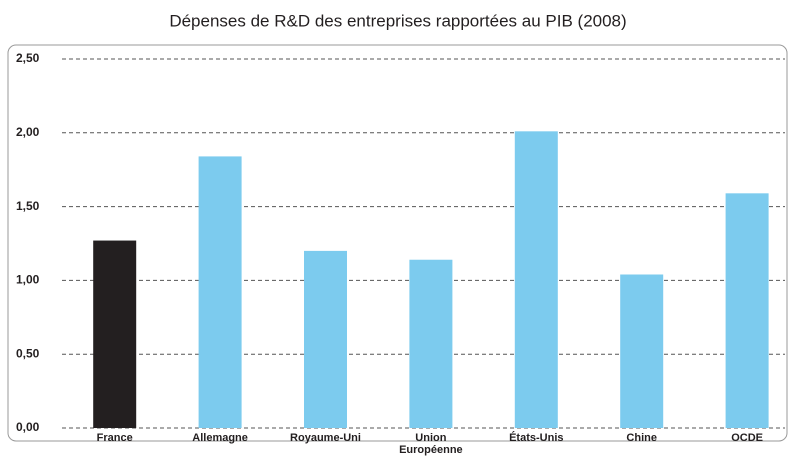  Describe the element at coordinates (220, 438) in the screenshot. I see `x-tick-label: Allemagne` at that location.